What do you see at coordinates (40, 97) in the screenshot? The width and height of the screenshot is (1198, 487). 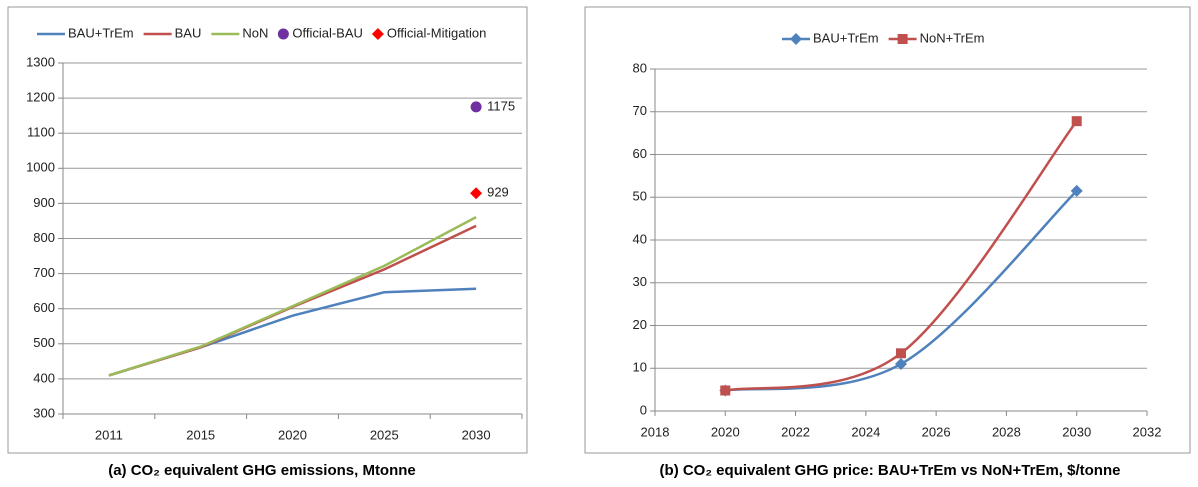 I see `y-tick-label: 1200` at bounding box center [40, 97].